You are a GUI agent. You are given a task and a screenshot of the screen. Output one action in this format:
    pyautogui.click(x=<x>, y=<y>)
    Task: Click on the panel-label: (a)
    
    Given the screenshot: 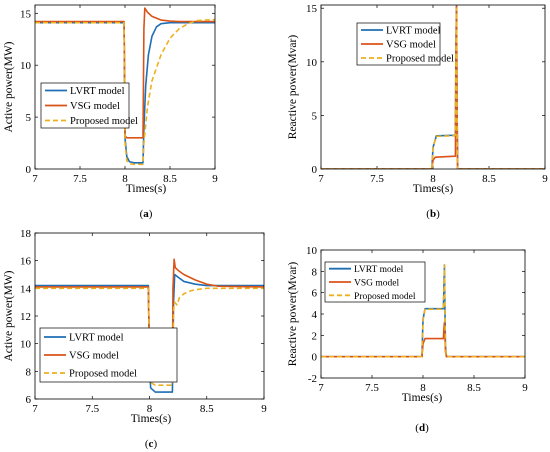 What is the action you would take?
    pyautogui.click(x=146, y=214)
    